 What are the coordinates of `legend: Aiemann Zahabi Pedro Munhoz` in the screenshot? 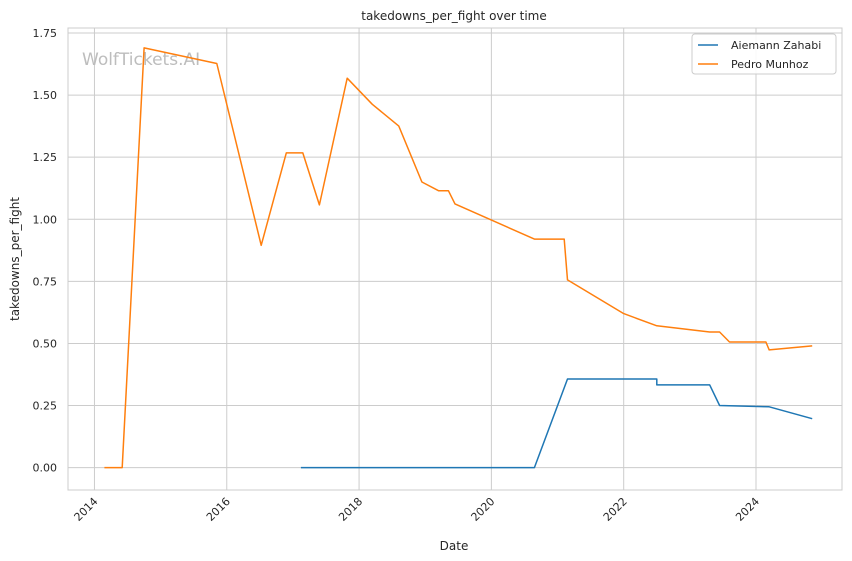 It's located at (764, 54).